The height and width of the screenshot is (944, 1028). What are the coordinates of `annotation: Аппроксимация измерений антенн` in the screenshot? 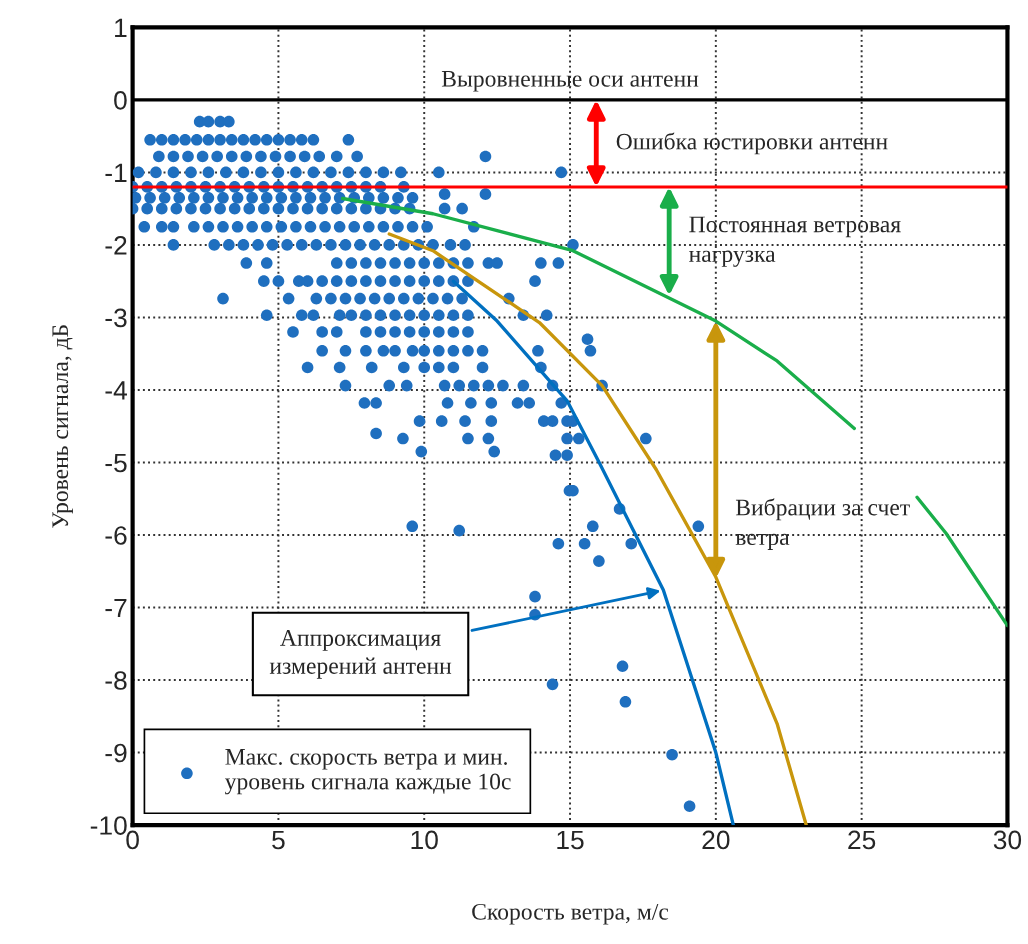 It's located at (360, 654).